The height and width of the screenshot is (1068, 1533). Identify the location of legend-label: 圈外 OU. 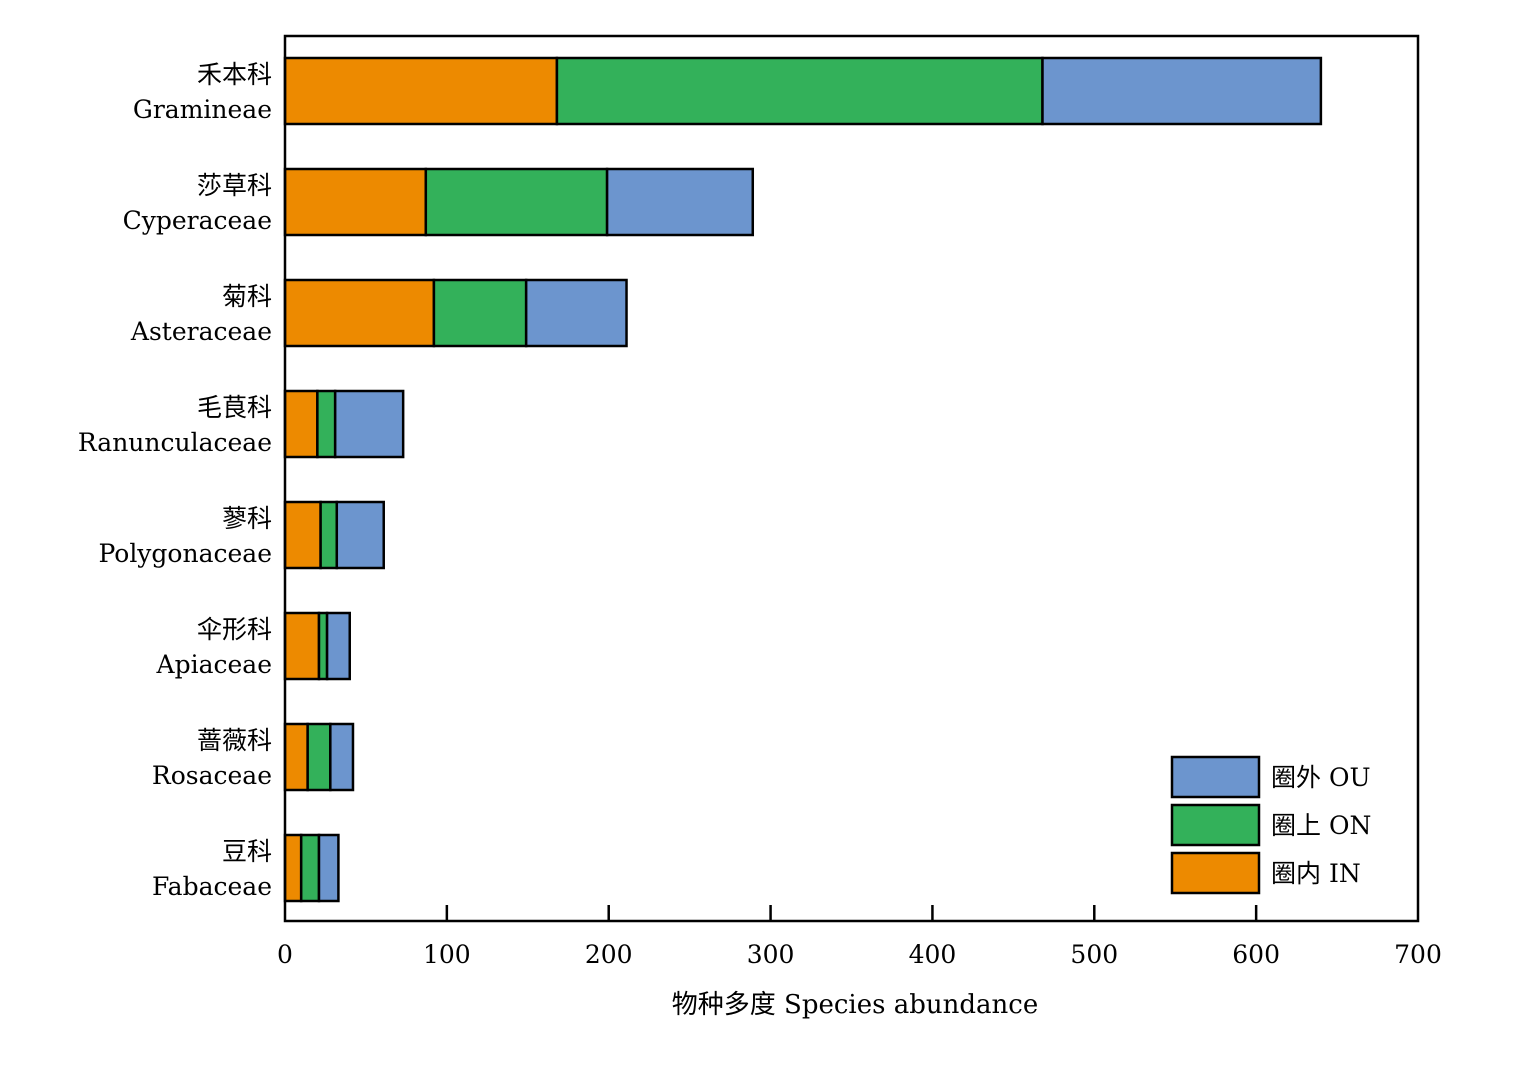
(1321, 777).